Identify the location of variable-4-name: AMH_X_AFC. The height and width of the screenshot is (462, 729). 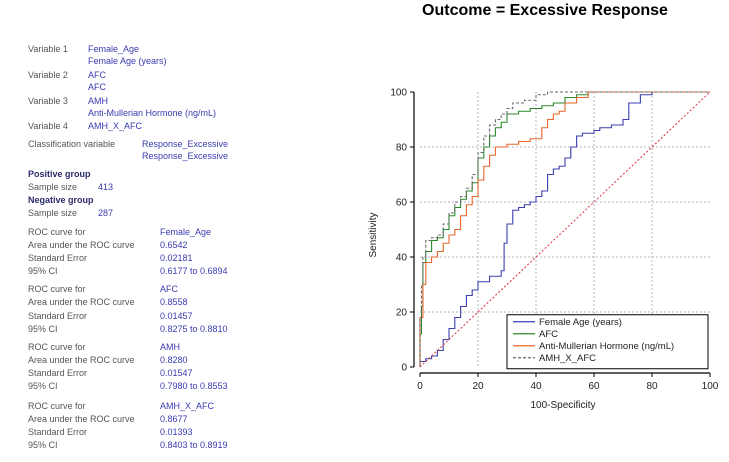
(115, 126).